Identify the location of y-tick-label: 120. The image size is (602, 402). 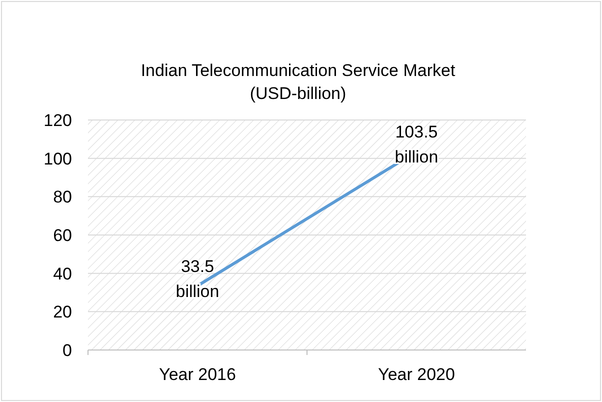
(58, 120).